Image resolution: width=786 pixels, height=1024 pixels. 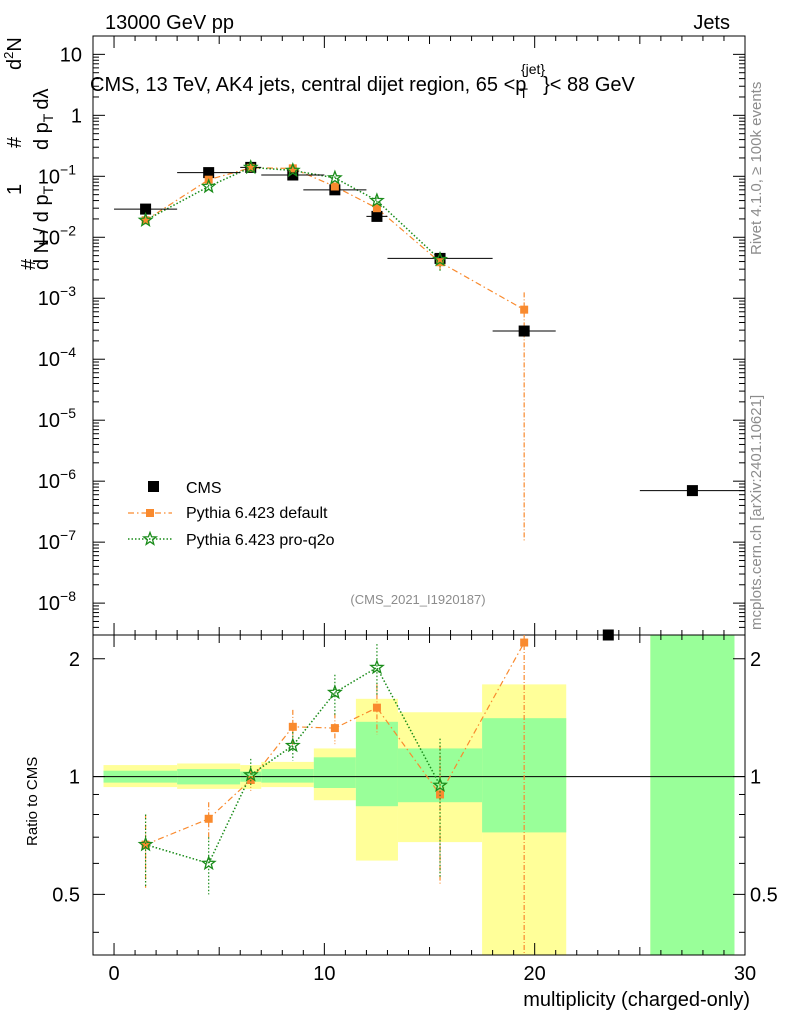 I want to click on x-axis-label: multiplicity (charged-only), so click(x=636, y=1000).